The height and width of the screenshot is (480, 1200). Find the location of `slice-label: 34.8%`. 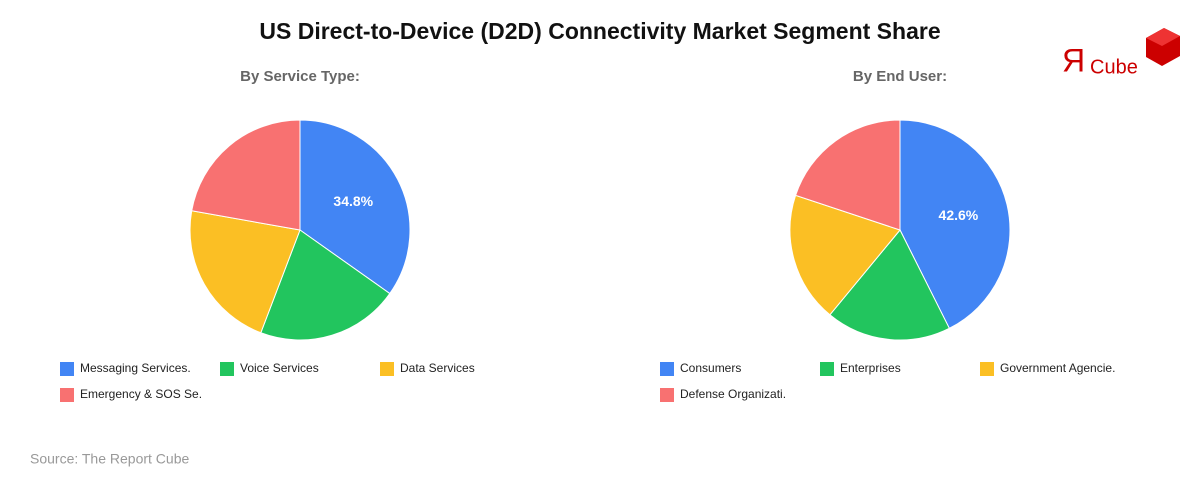

slice-label: 34.8% is located at coordinates (353, 201).